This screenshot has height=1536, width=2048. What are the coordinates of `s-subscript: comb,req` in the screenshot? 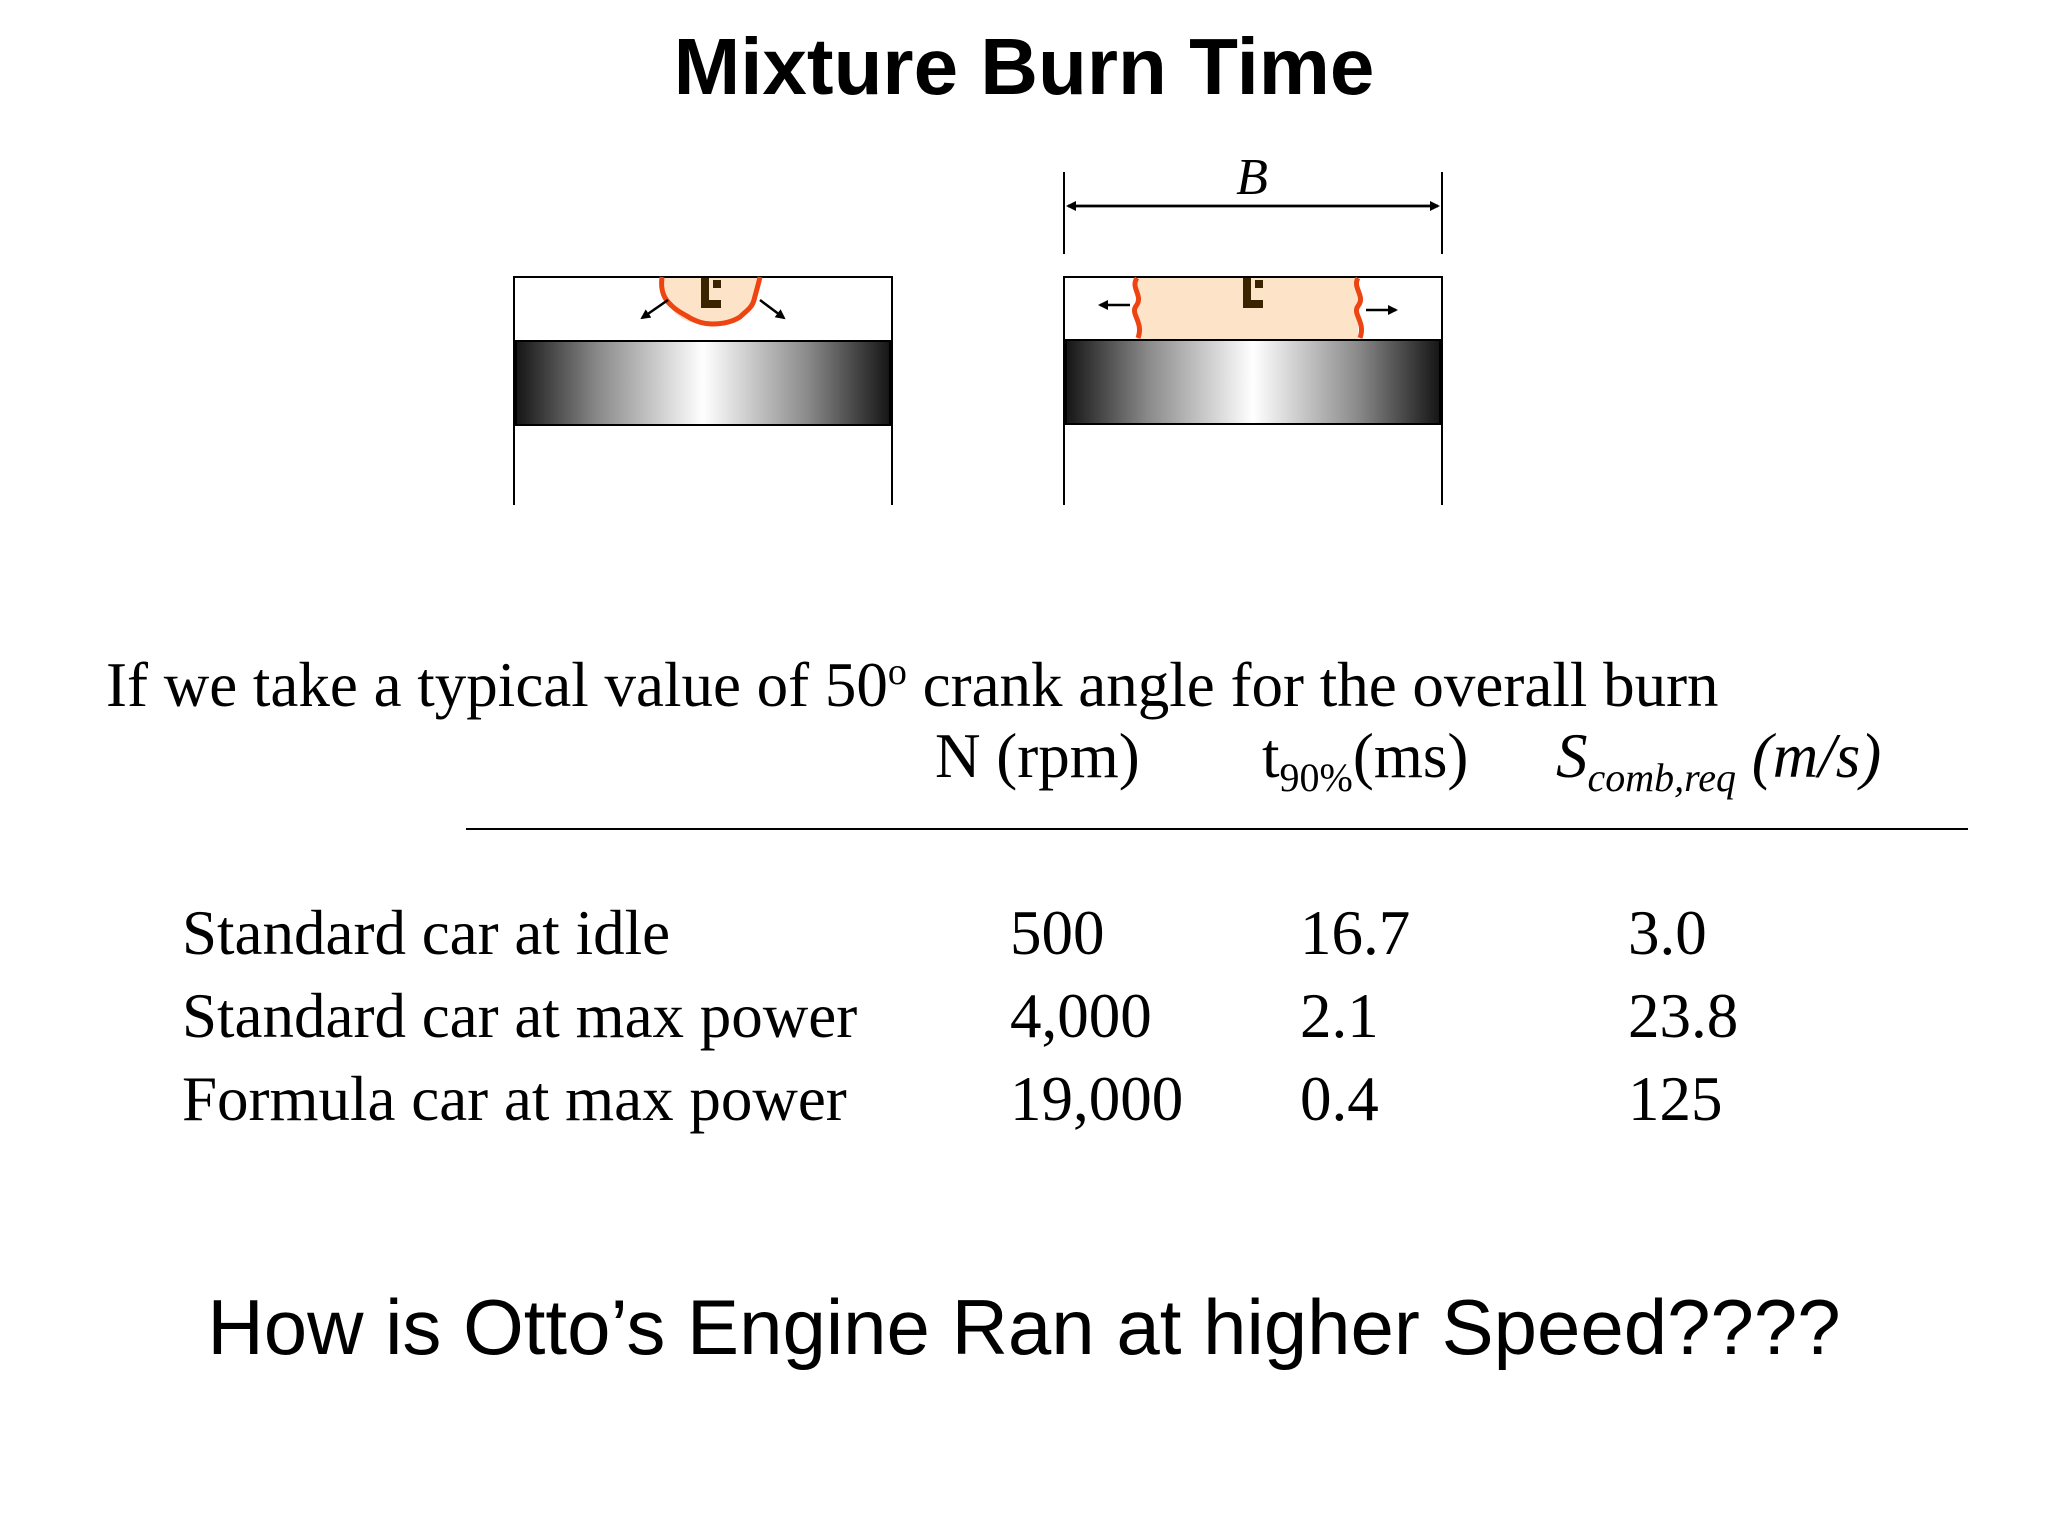 It's located at (1661, 777).